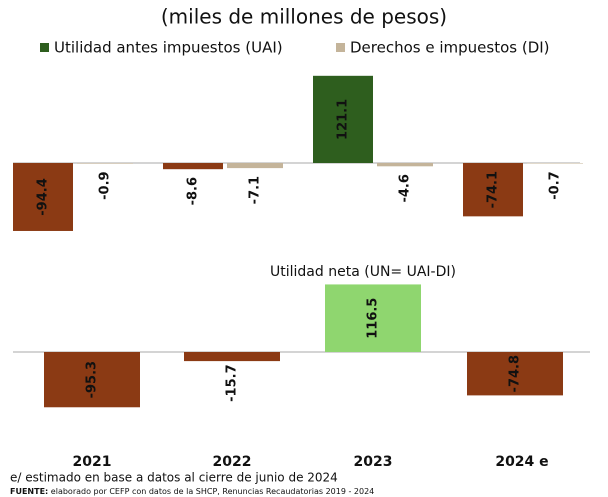  I want to click on value-label: -74.1, so click(493, 189).